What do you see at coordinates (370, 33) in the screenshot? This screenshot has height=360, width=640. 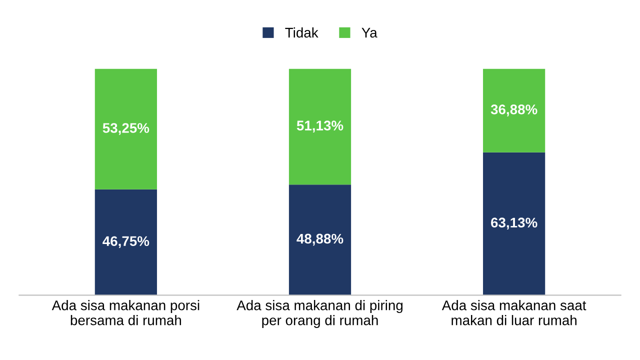 I see `legend-label: Ya` at bounding box center [370, 33].